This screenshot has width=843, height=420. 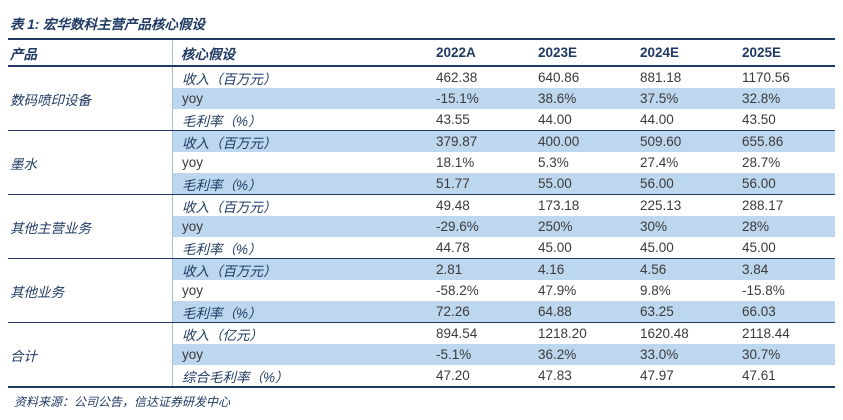 I want to click on cell-value: 2118.44, so click(x=766, y=333).